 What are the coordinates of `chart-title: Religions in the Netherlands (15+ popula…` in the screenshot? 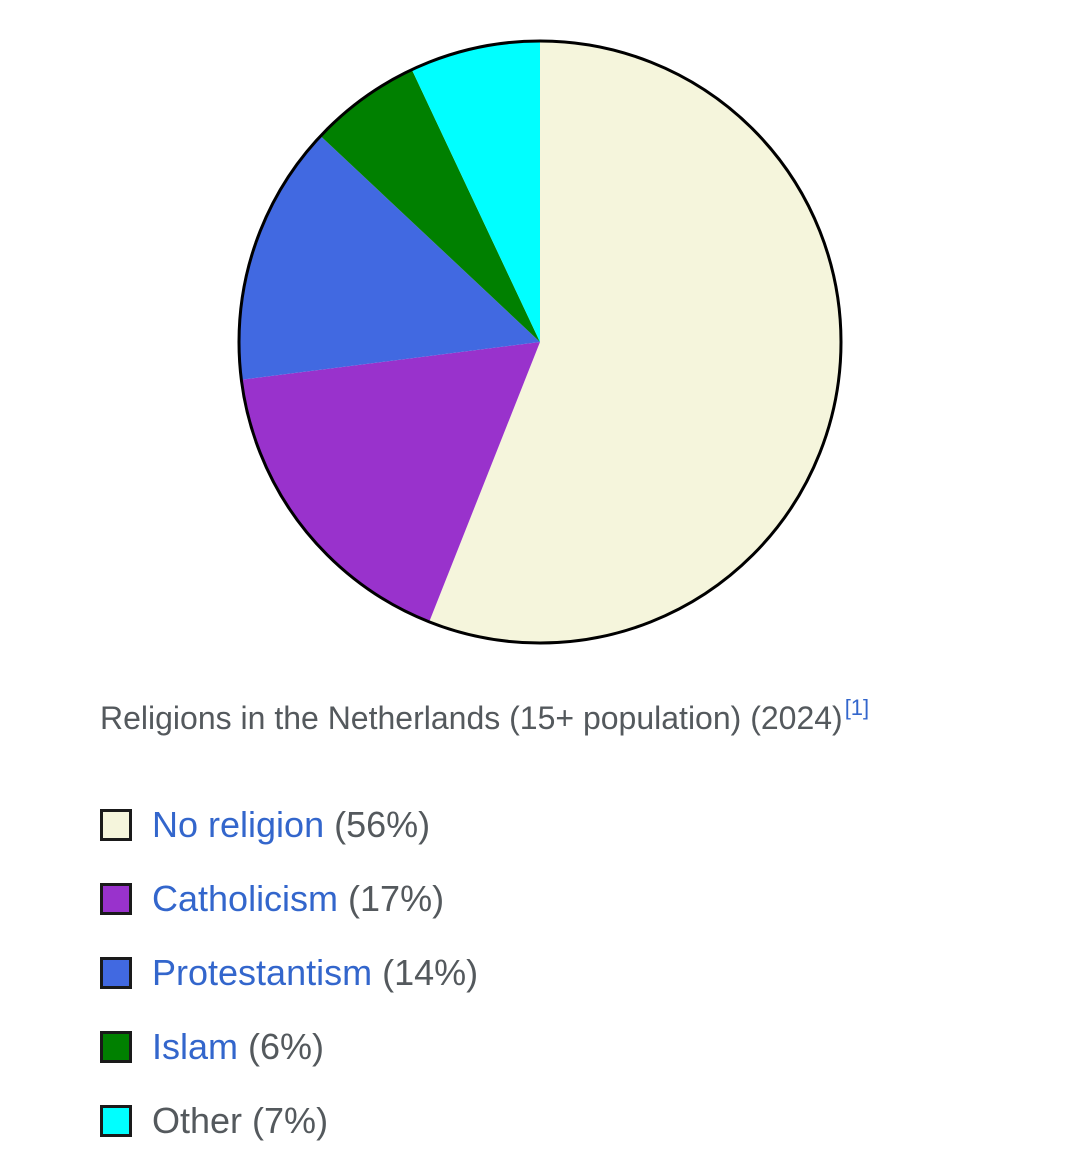 It's located at (471, 718).